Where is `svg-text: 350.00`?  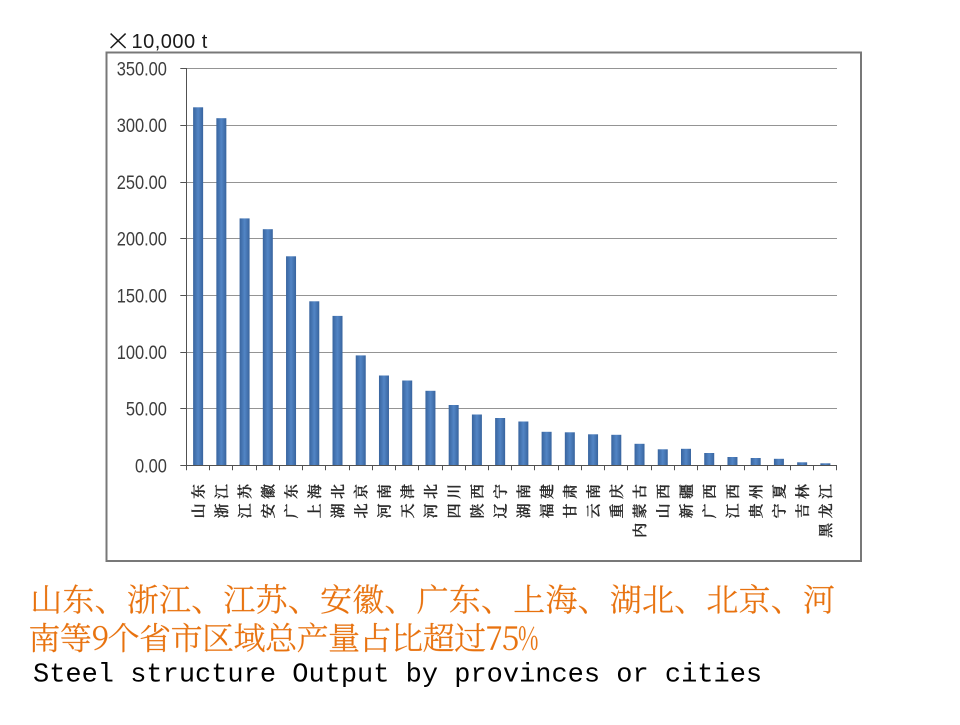
svg-text: 350.00 is located at coordinates (142, 69).